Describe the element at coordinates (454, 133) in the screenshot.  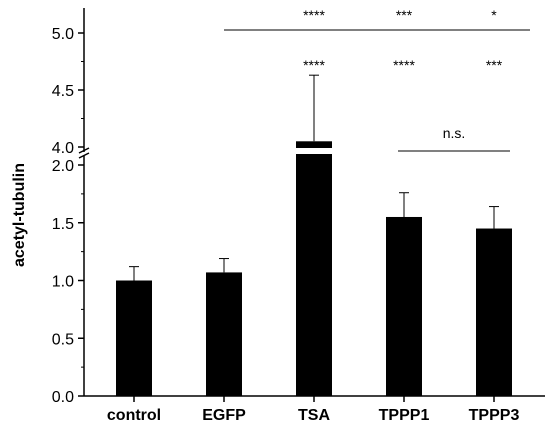
I see `ns-label: n.s.` at that location.